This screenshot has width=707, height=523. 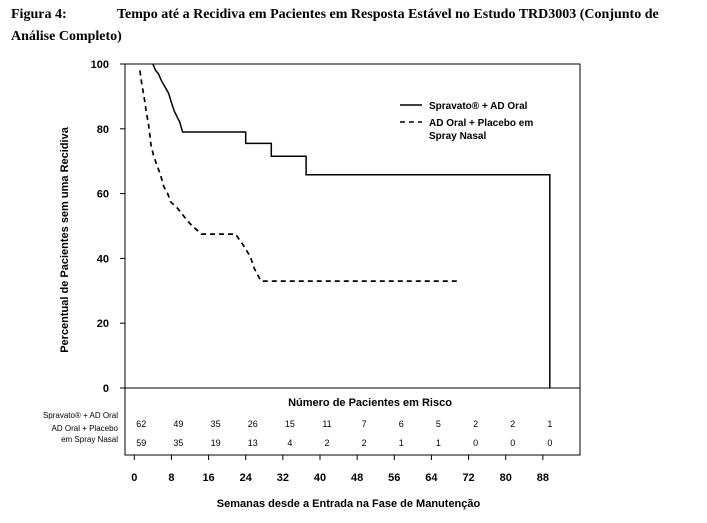 What do you see at coordinates (171, 478) in the screenshot?
I see `x-tick-label: 8` at bounding box center [171, 478].